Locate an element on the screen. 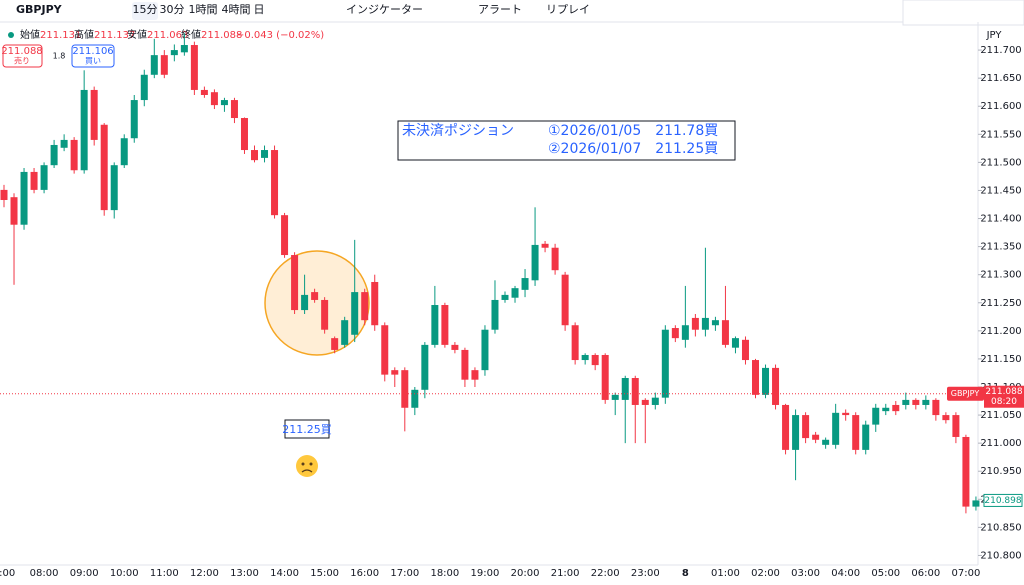 Image resolution: width=1024 pixels, height=585 pixels. high-label: 高値 is located at coordinates (84, 34).